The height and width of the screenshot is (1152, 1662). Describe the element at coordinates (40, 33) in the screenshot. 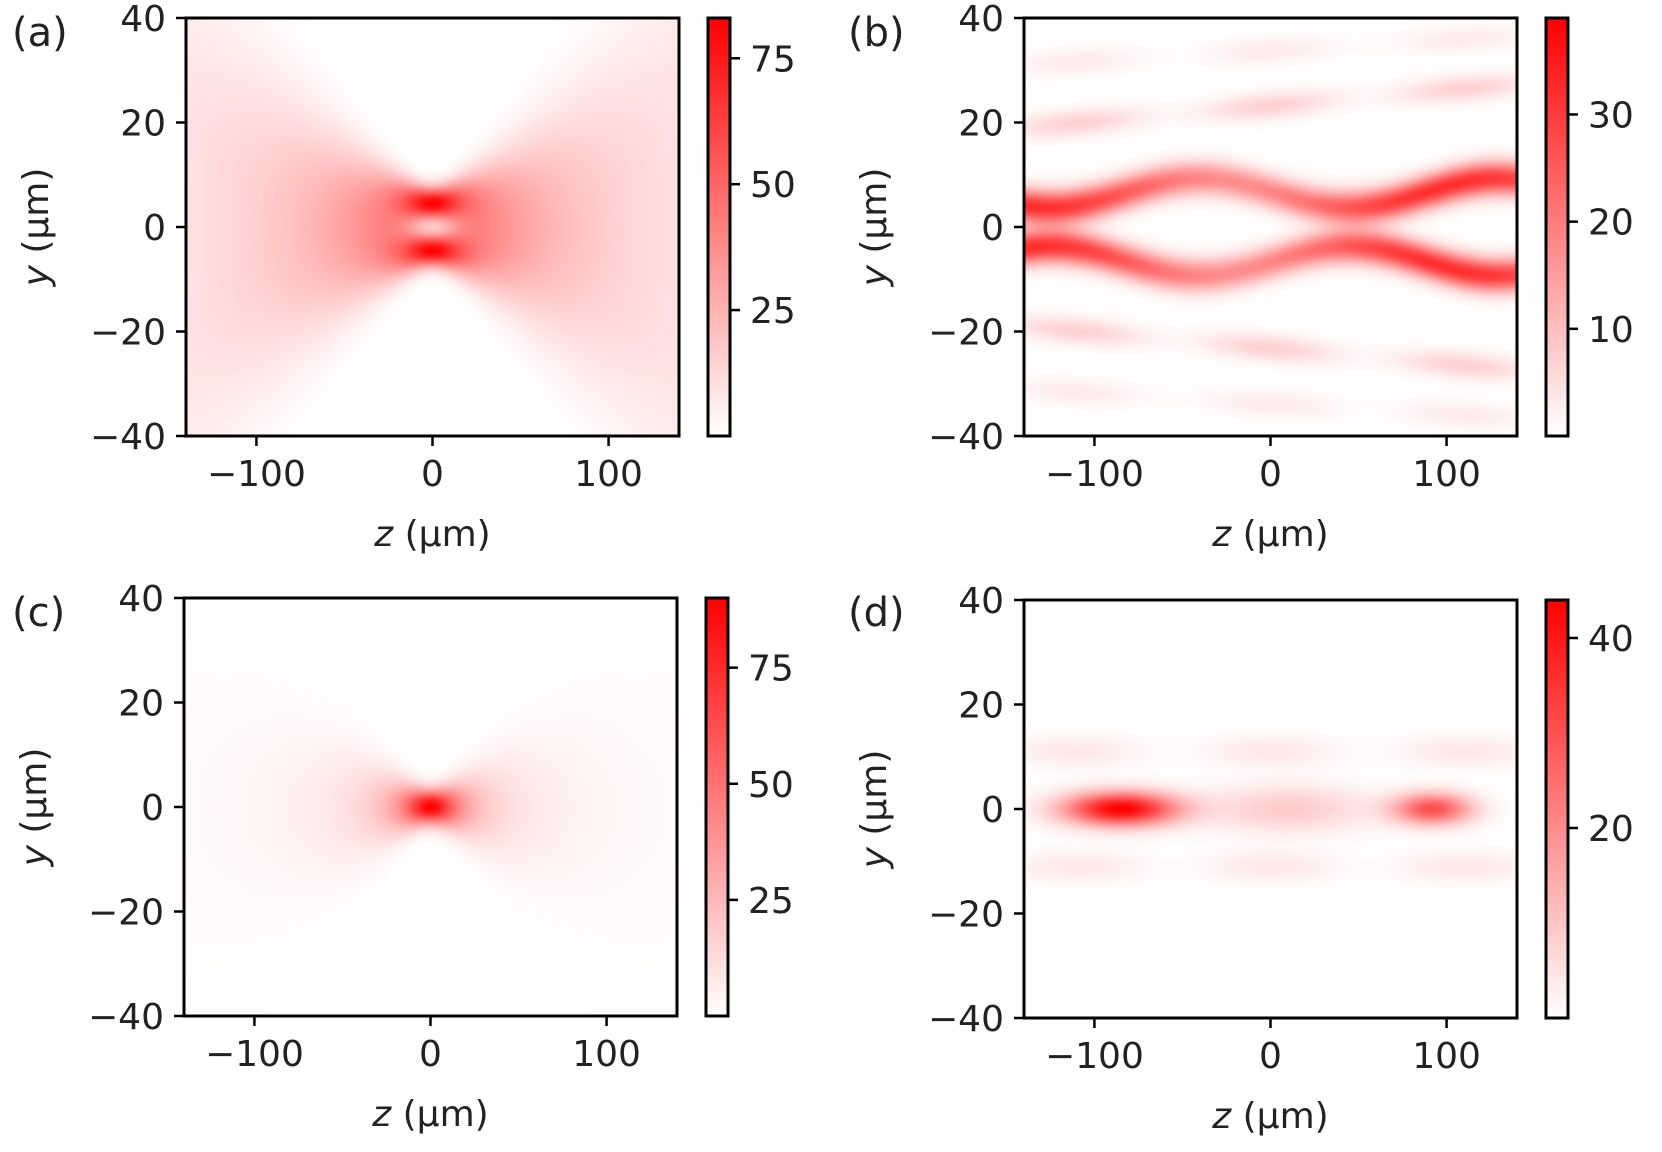

I see `panel-label: (a)` at that location.